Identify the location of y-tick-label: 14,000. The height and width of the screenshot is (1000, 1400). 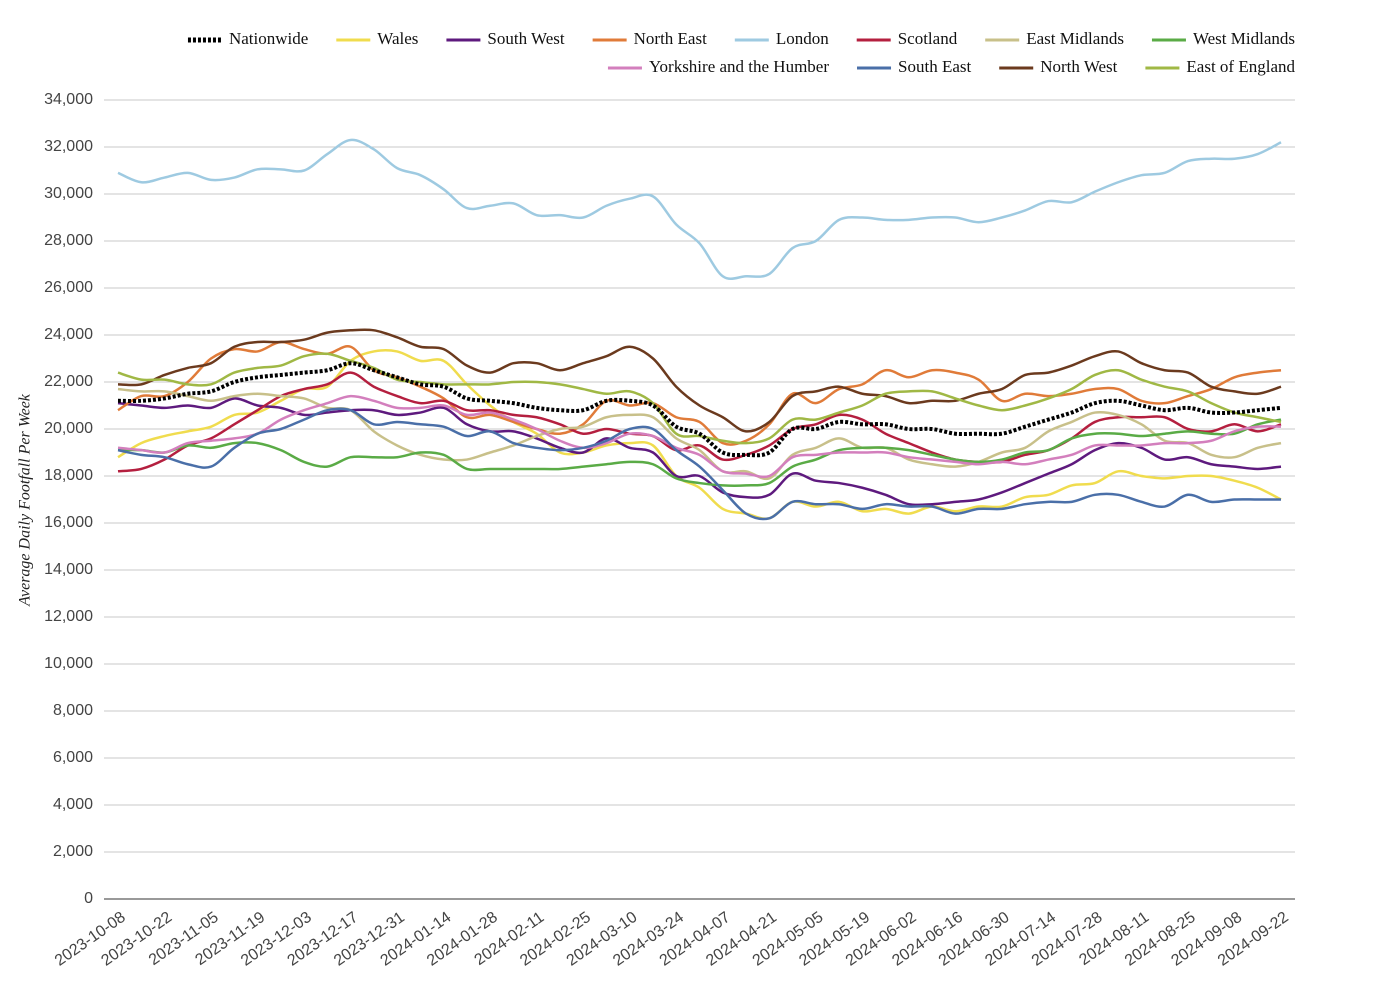
(68, 569).